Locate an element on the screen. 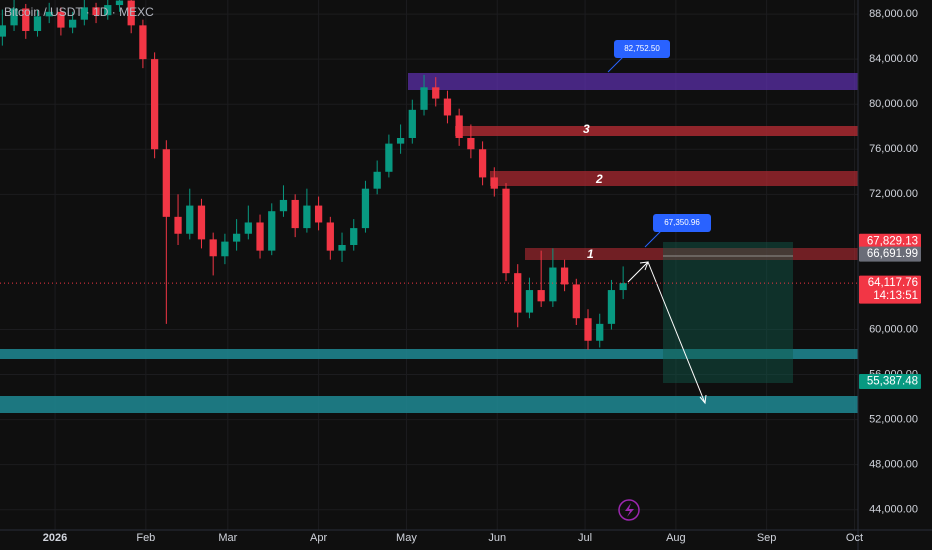  x-tick-label: 2026 is located at coordinates (55, 538).